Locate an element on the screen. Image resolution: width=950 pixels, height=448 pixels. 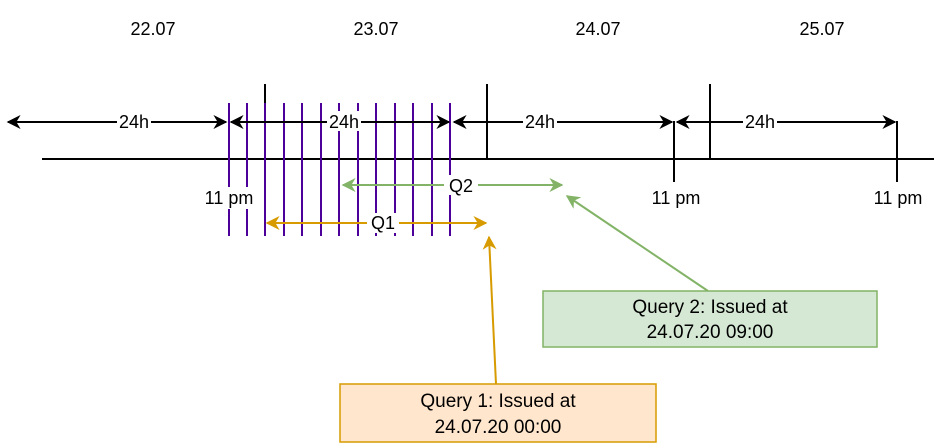
query1-pointer-arrow is located at coordinates (492, 310).